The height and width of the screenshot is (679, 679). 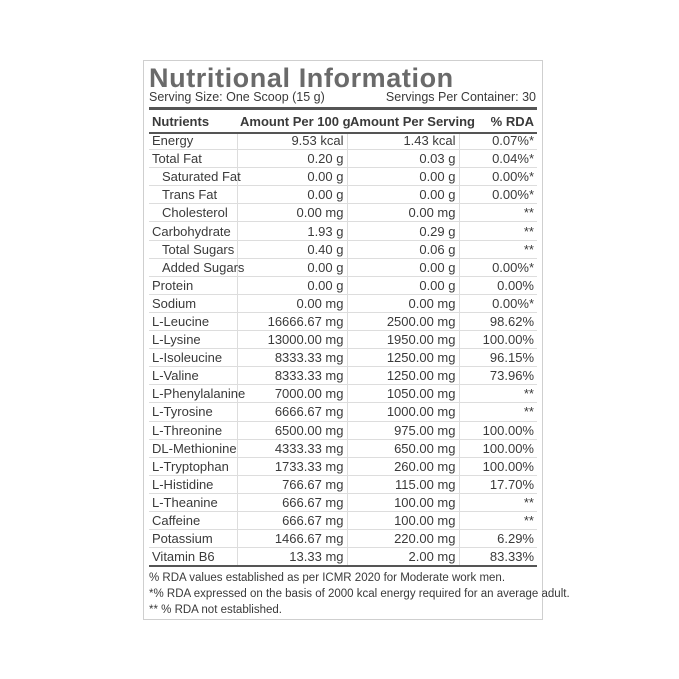 What do you see at coordinates (193, 557) in the screenshot?
I see `nutrient-name: Vitamin B6` at bounding box center [193, 557].